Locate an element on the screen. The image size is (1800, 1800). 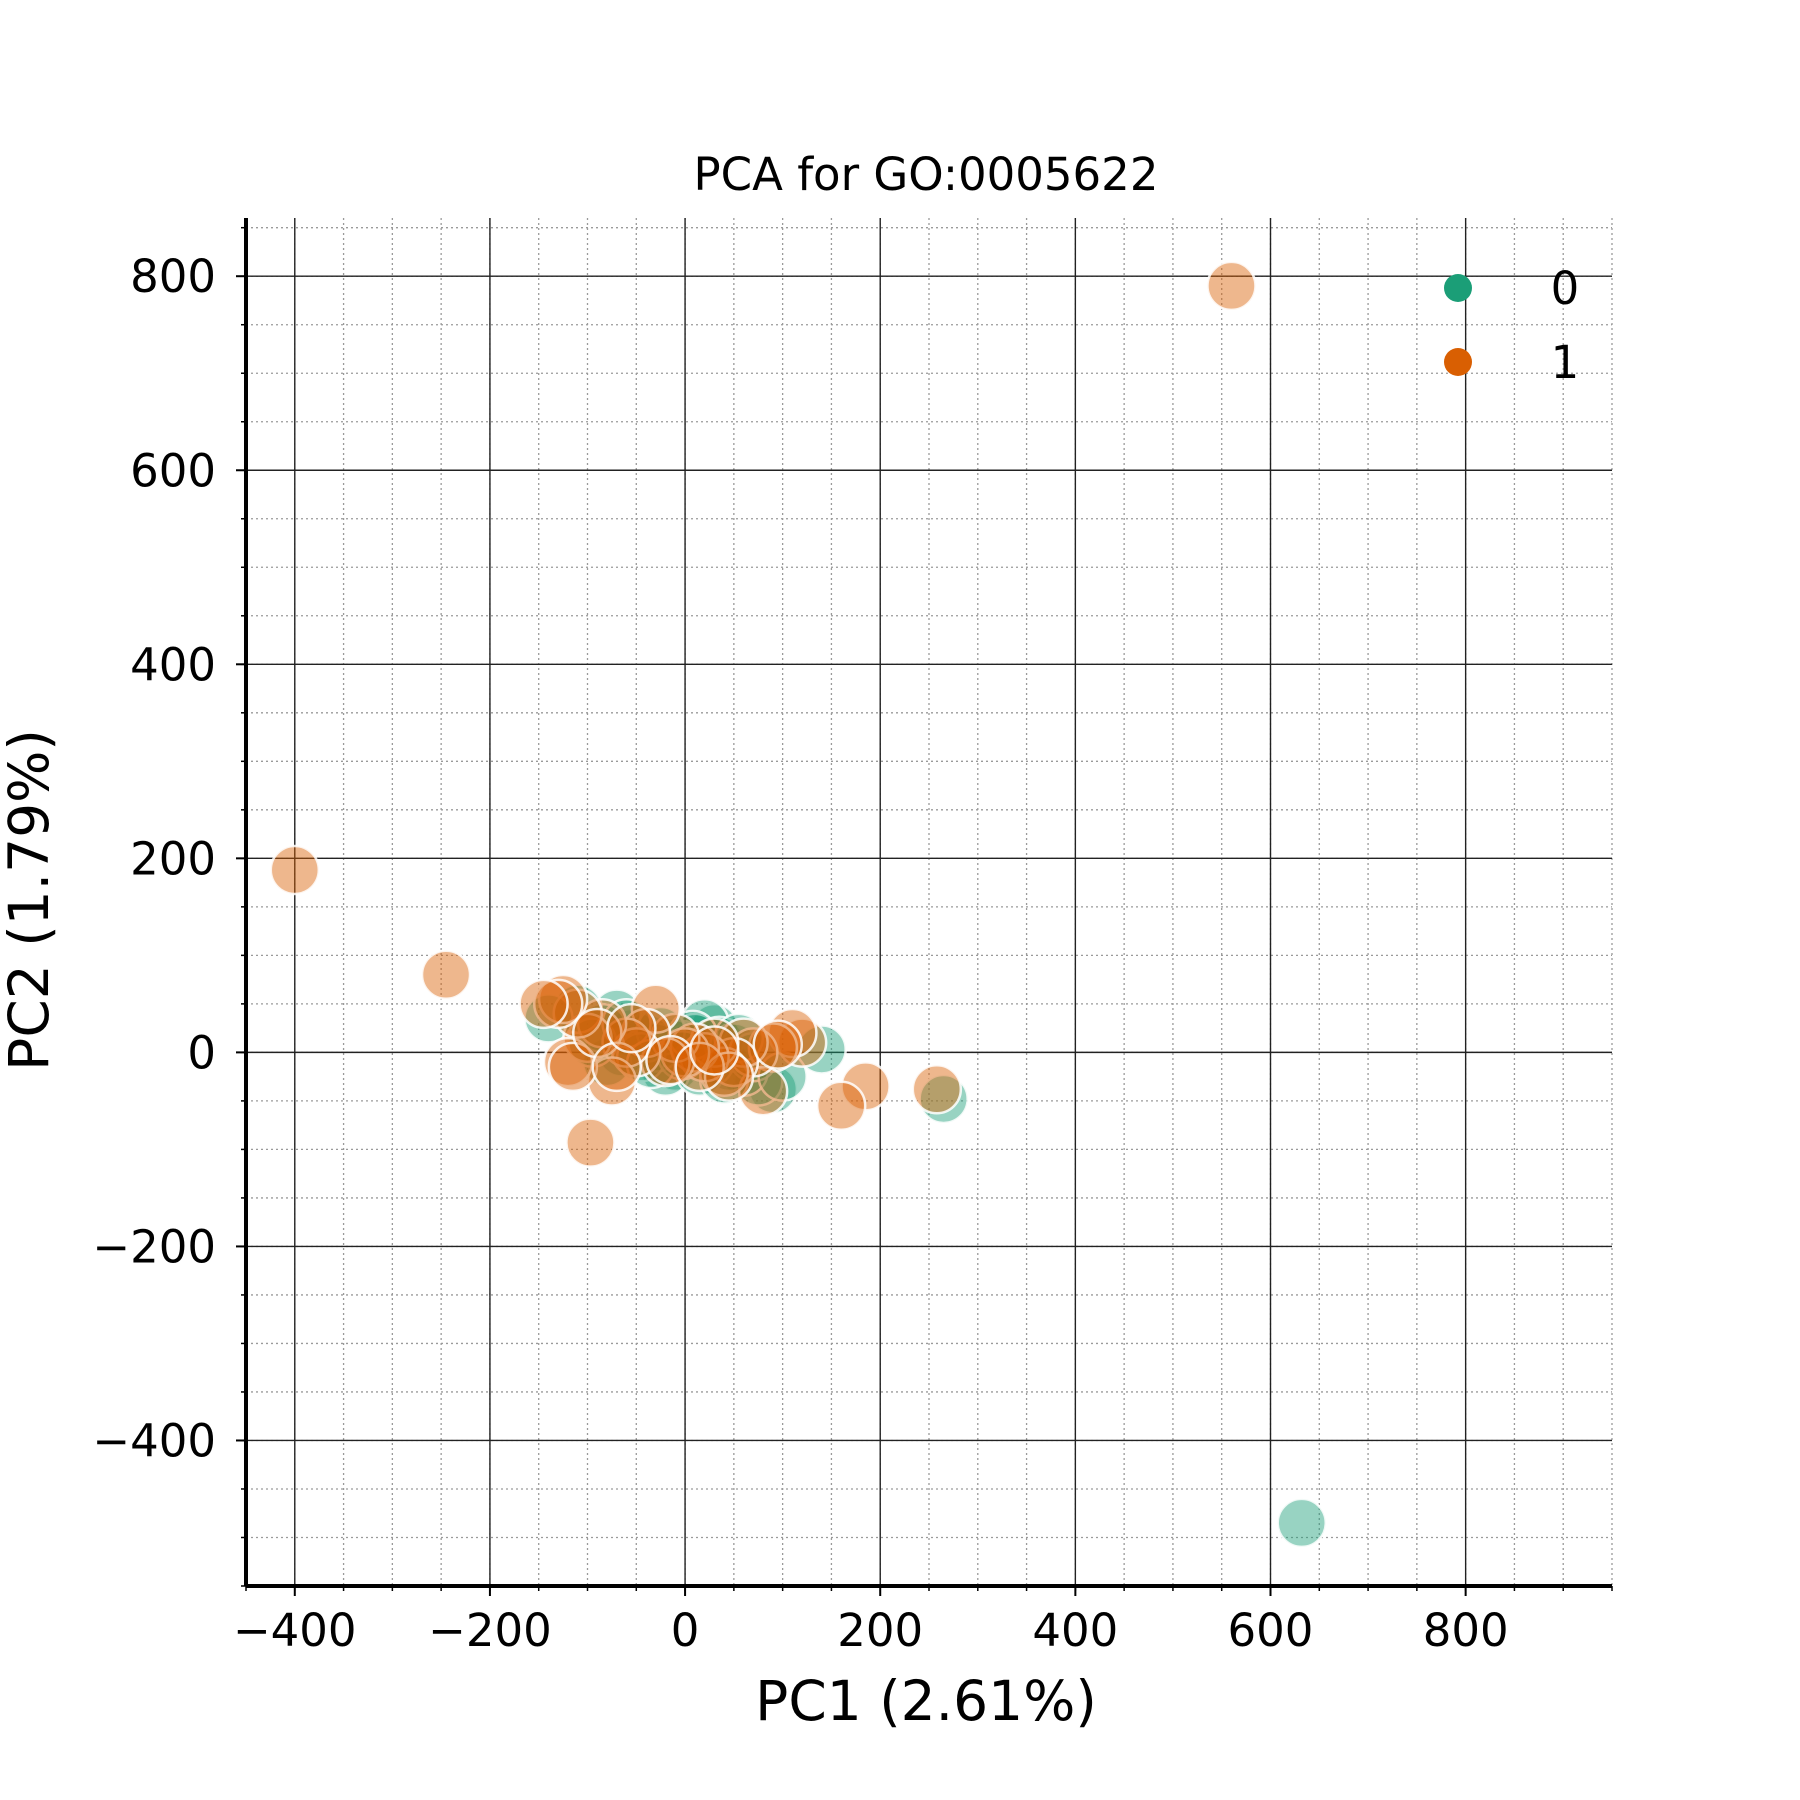
chart-title: PCA for GO:0005622 is located at coordinates (926, 174).